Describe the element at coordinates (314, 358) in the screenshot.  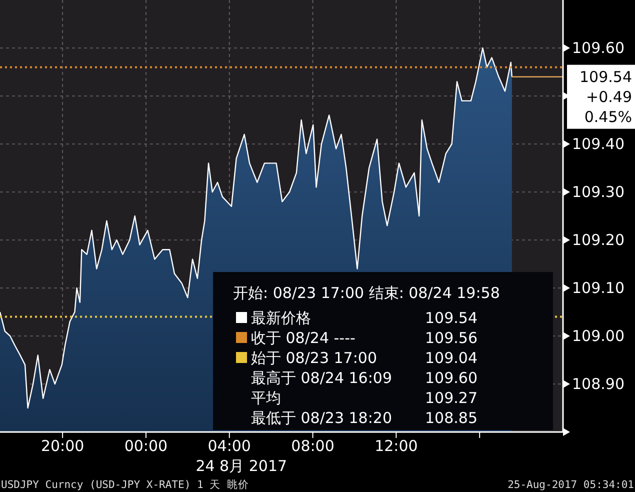
I see `annotation: 始于 08/23 17:00` at that location.